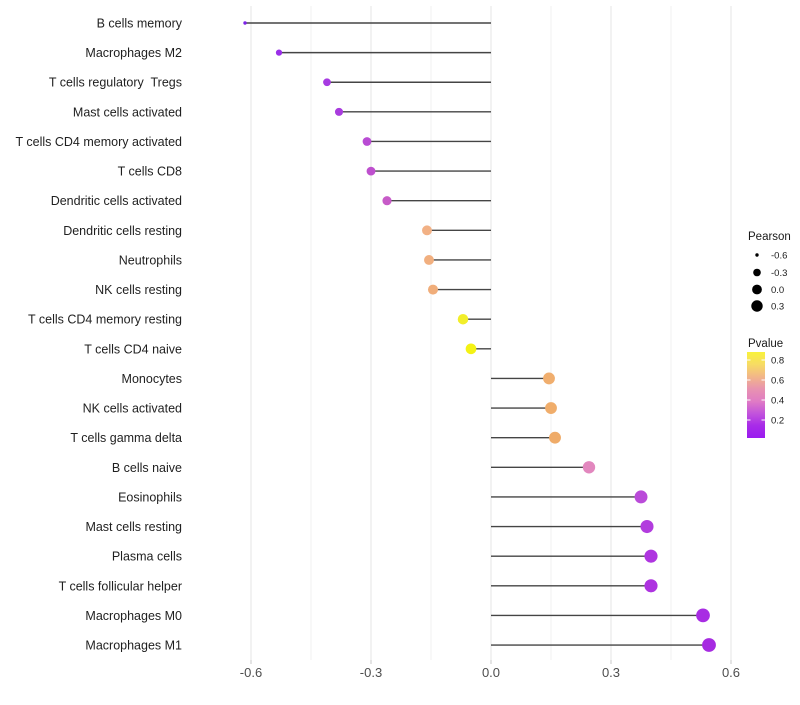 The image size is (800, 705). What do you see at coordinates (138, 290) in the screenshot?
I see `category-label: NK cells resting` at bounding box center [138, 290].